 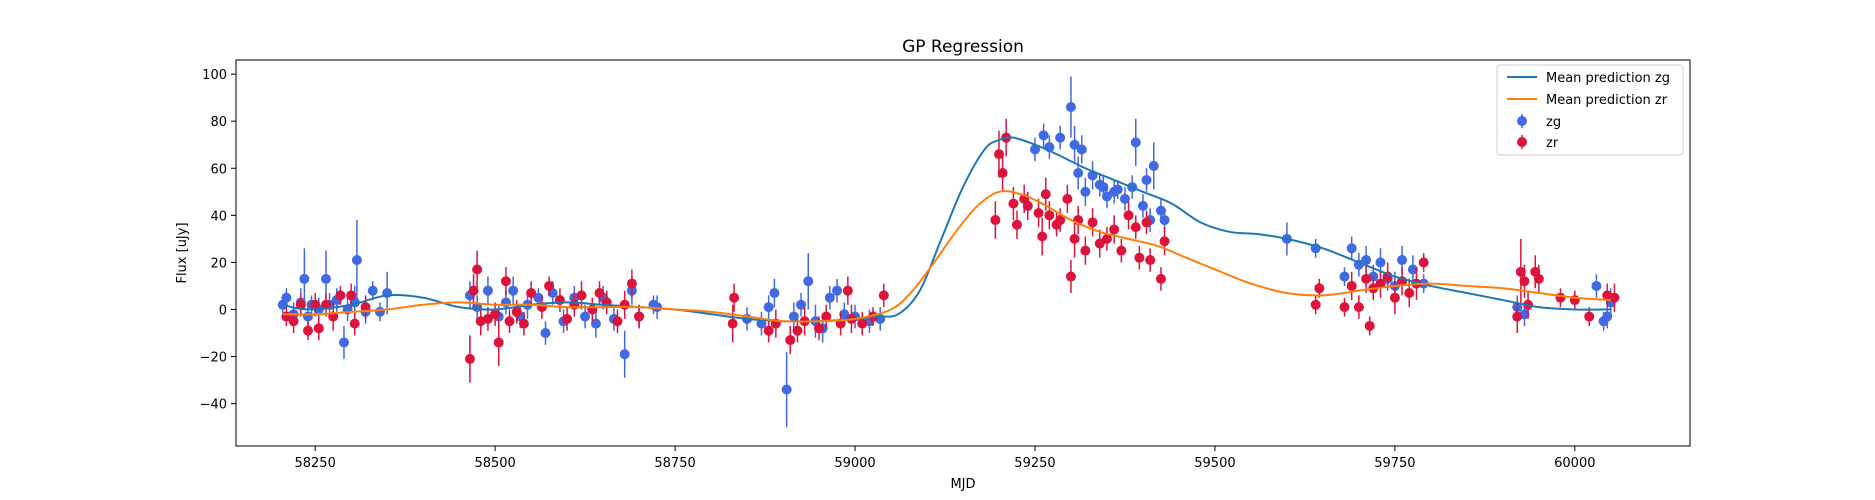 What do you see at coordinates (213, 358) in the screenshot?
I see `y-tick-label: −20` at bounding box center [213, 358].